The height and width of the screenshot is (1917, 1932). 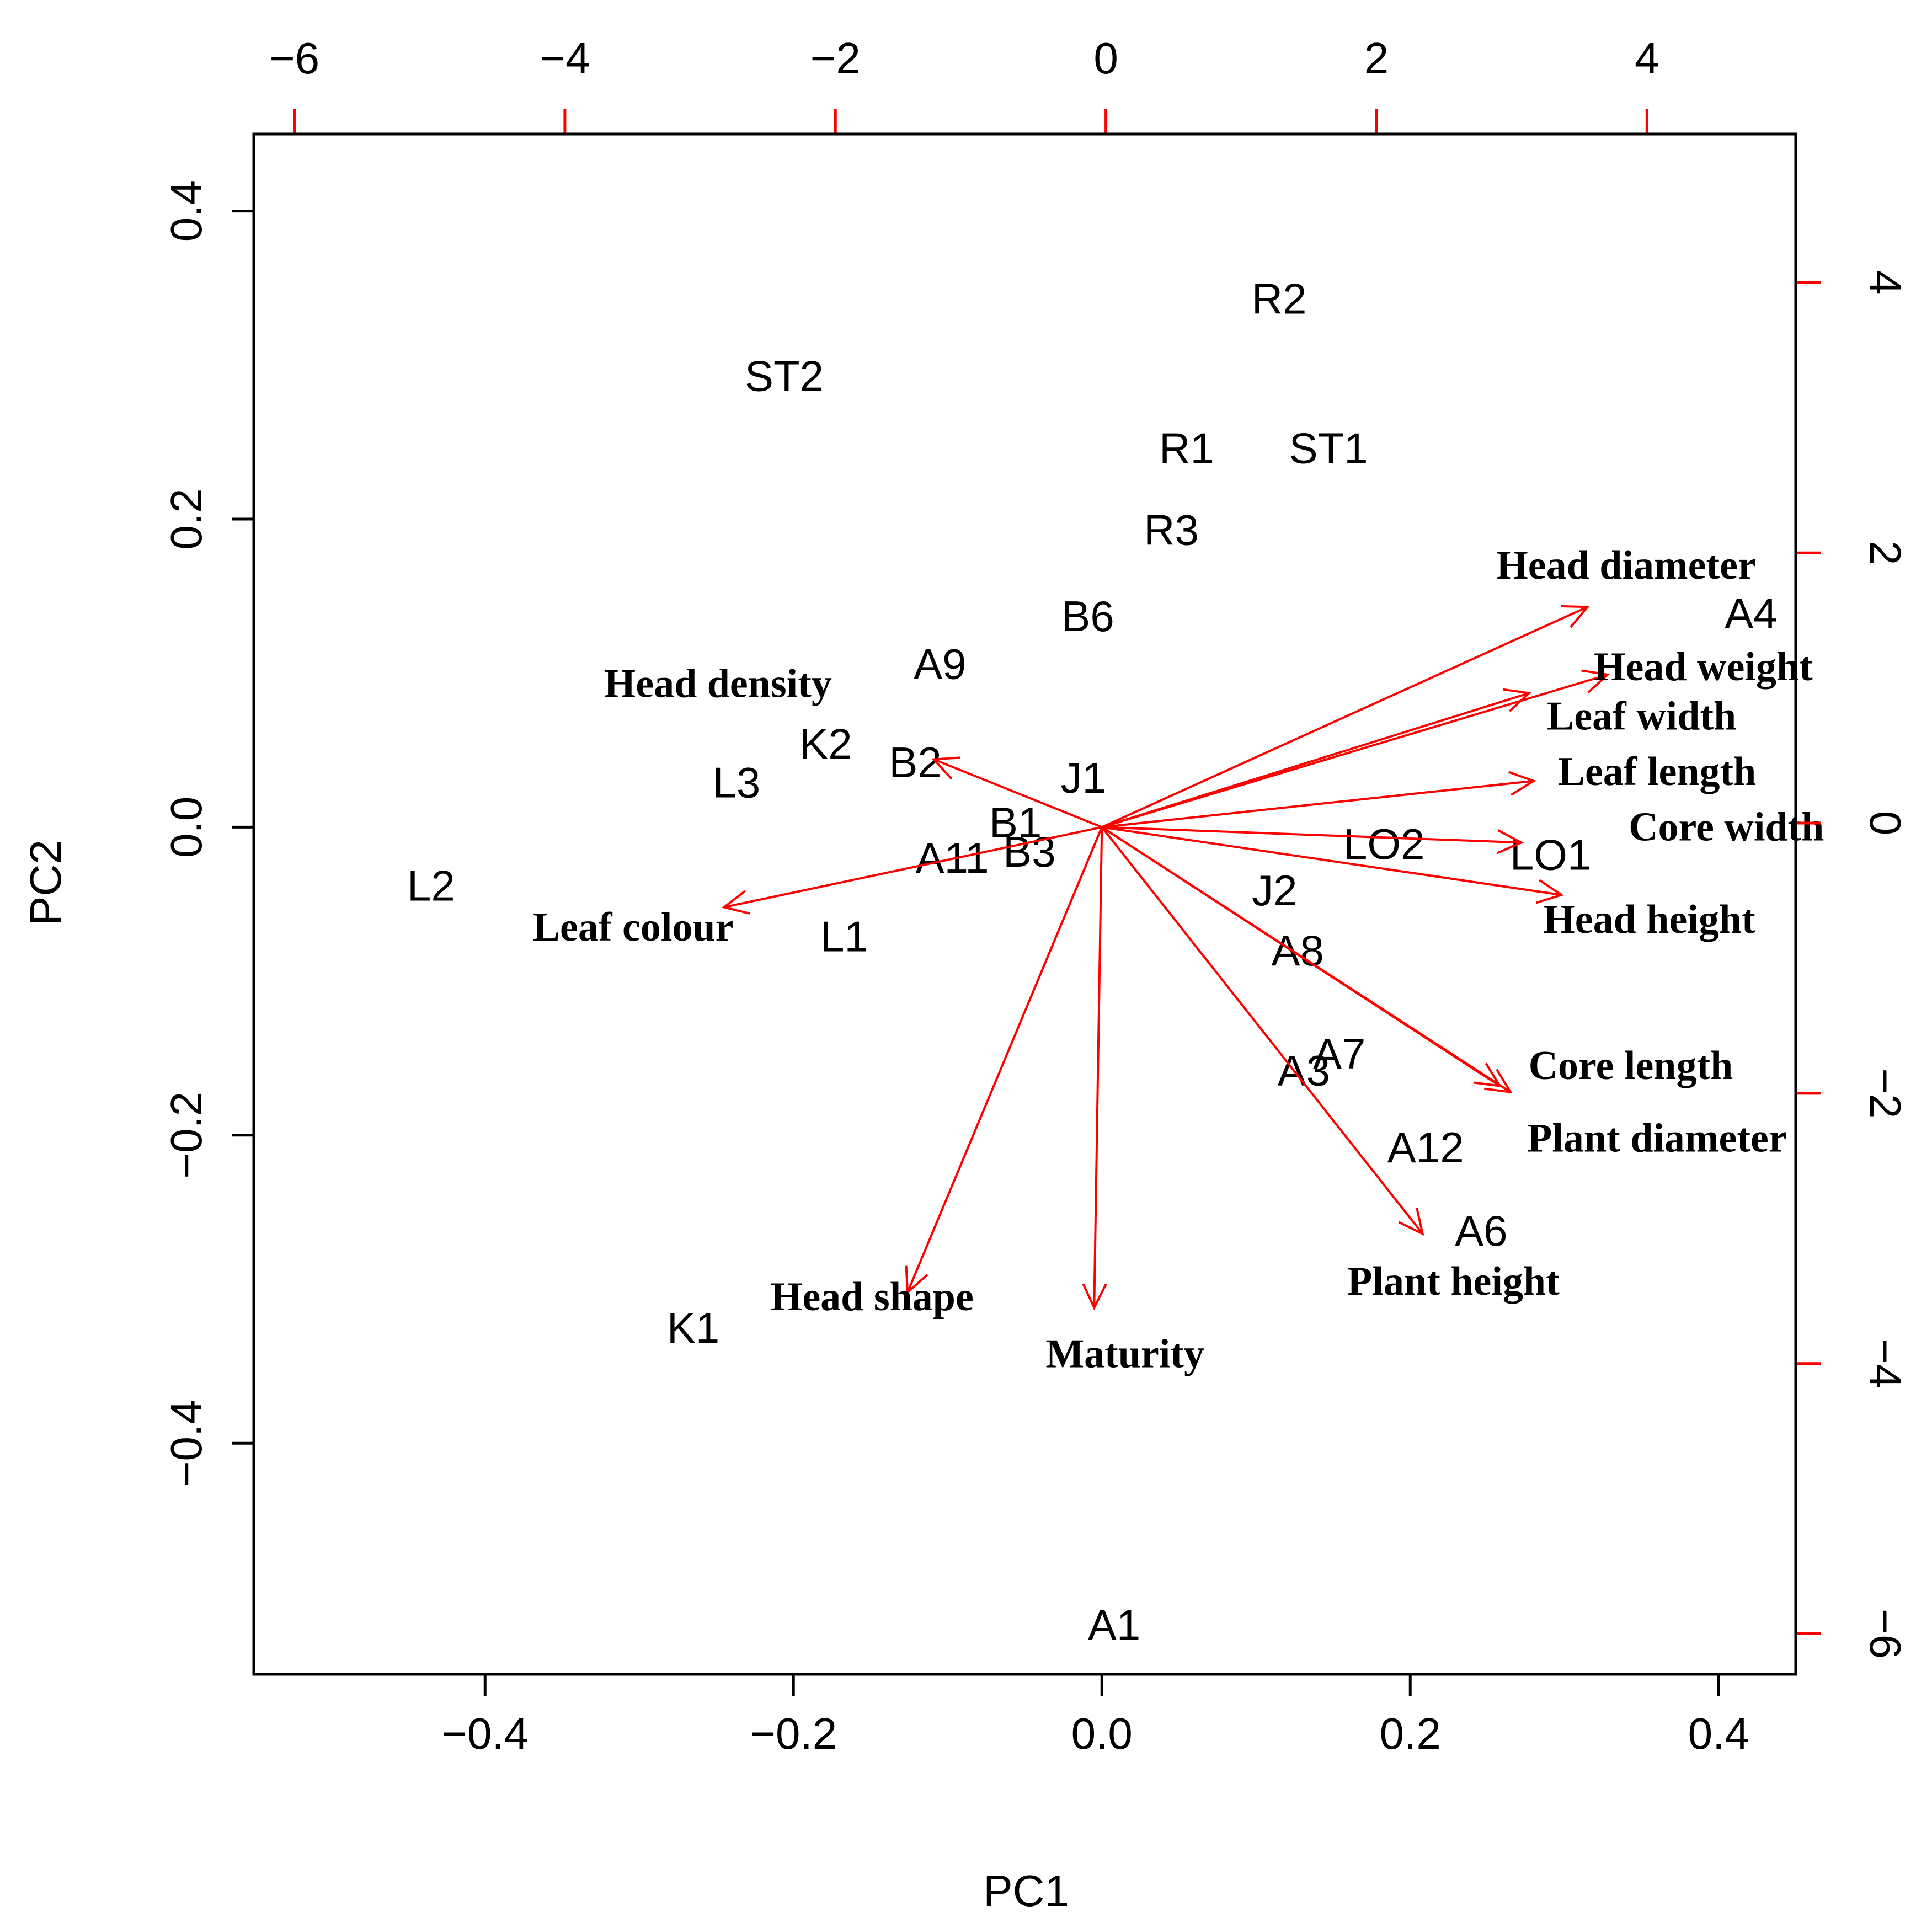 I want to click on obs-label-l3: L3, so click(x=736, y=782).